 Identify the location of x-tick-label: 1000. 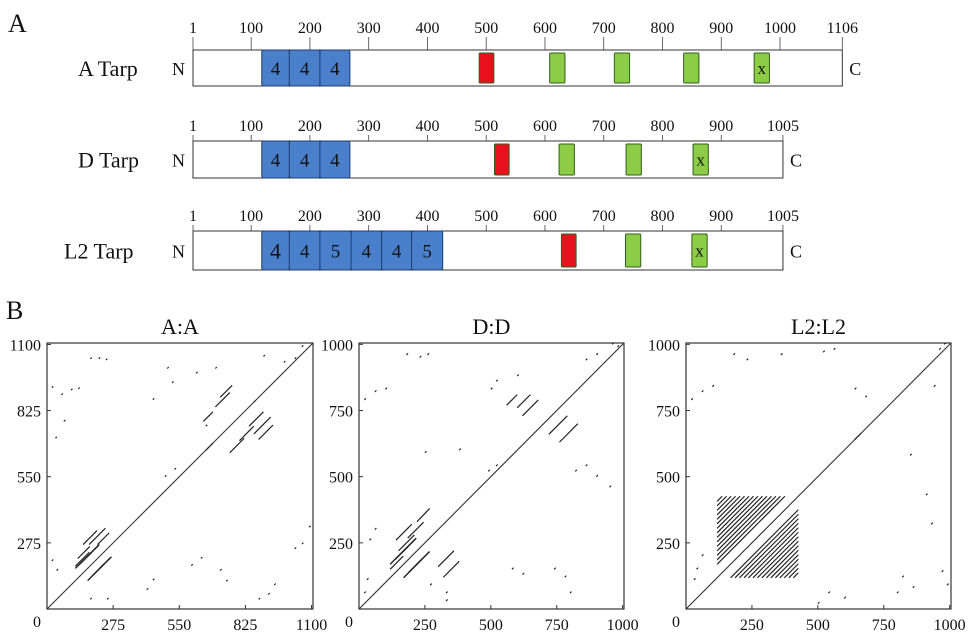
(623, 624).